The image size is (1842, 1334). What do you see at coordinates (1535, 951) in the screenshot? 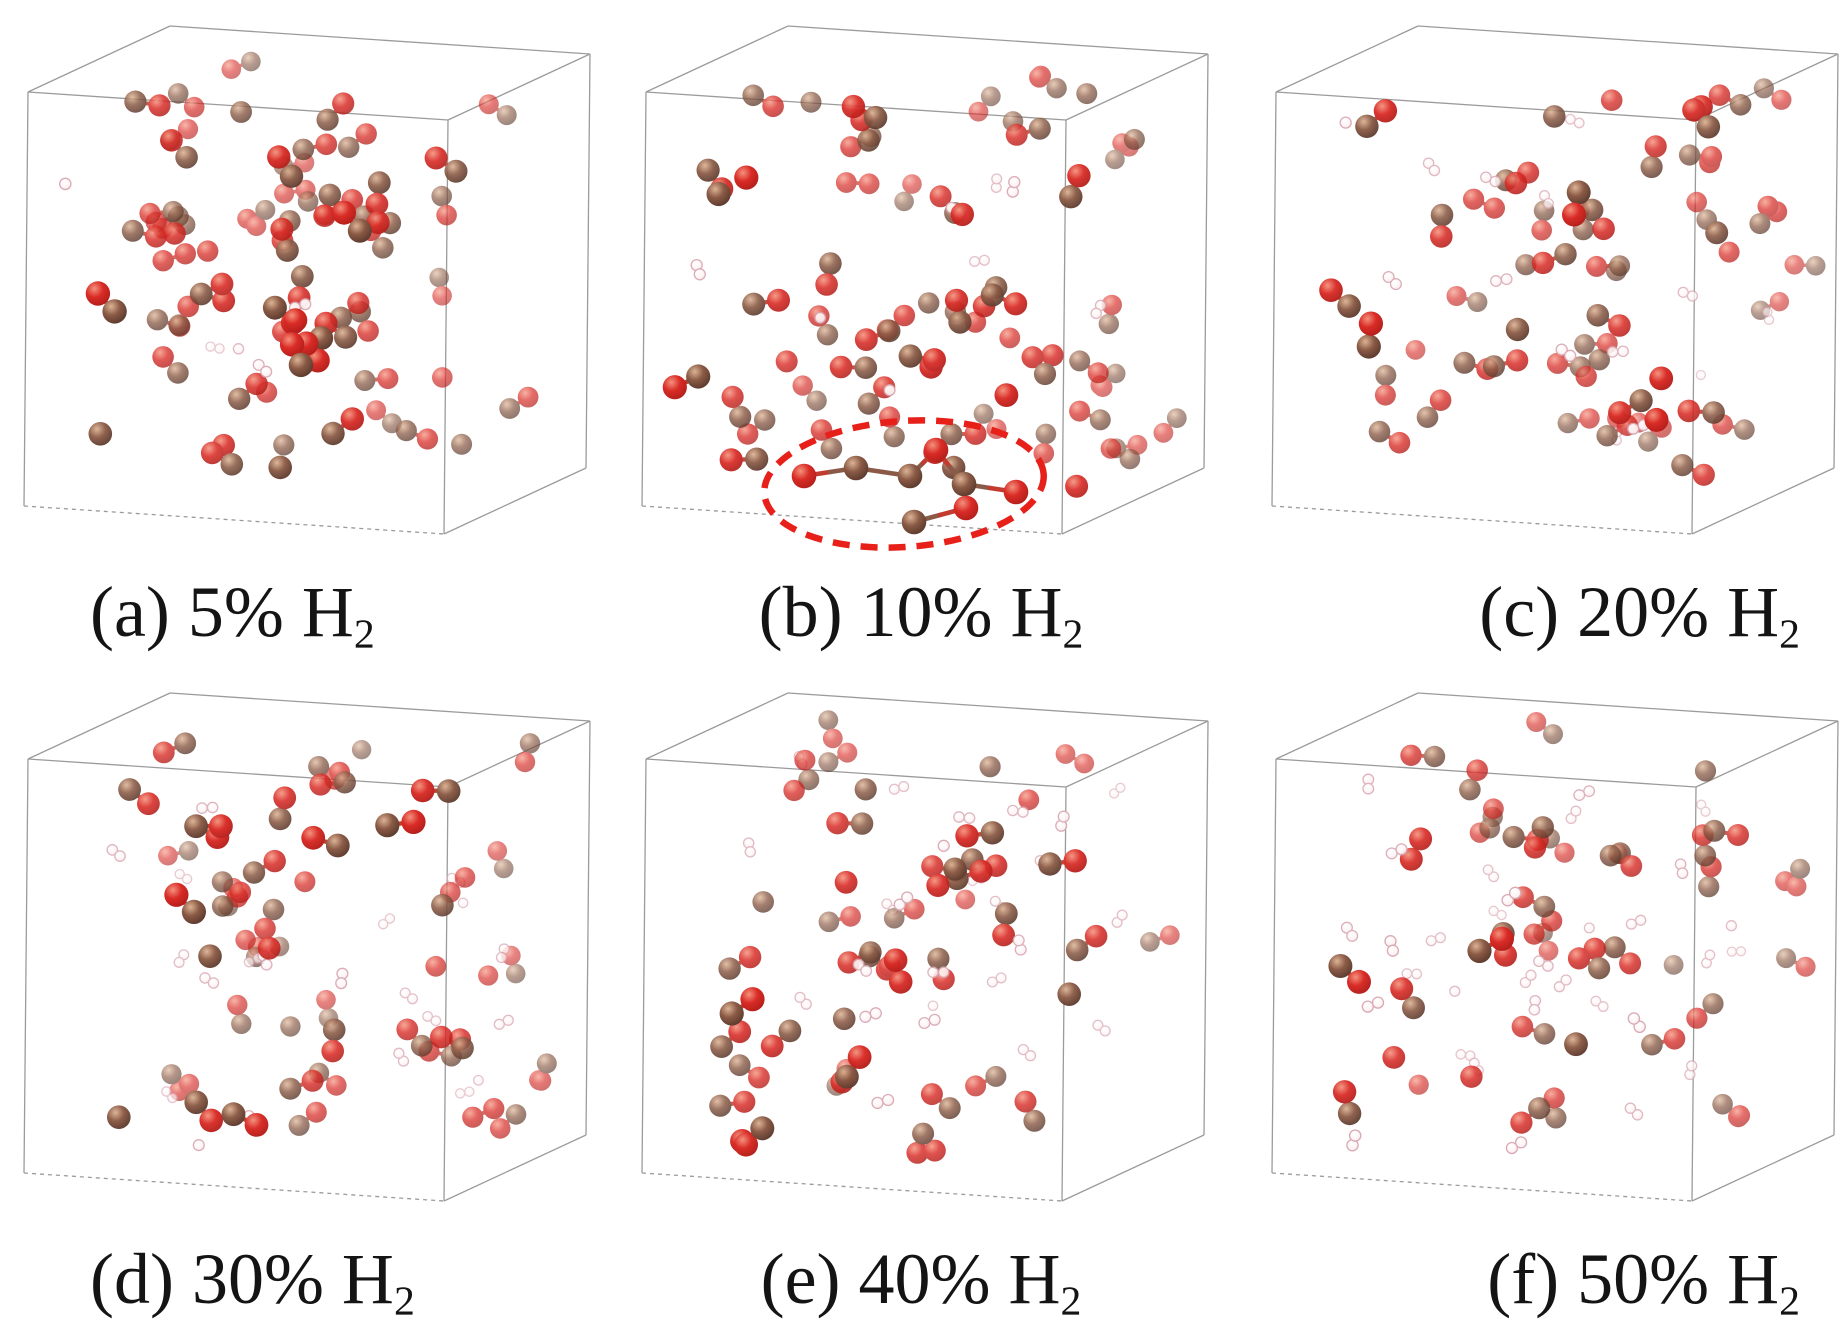
I see `simulation-box-f` at bounding box center [1535, 951].